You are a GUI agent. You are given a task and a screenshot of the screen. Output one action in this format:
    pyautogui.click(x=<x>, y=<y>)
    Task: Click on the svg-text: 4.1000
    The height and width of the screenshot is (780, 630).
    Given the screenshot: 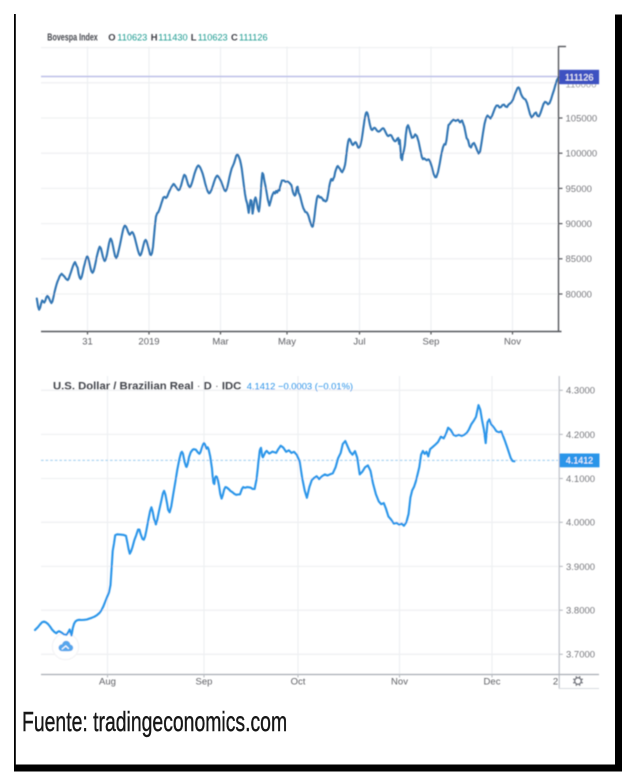 What is the action you would take?
    pyautogui.click(x=580, y=479)
    